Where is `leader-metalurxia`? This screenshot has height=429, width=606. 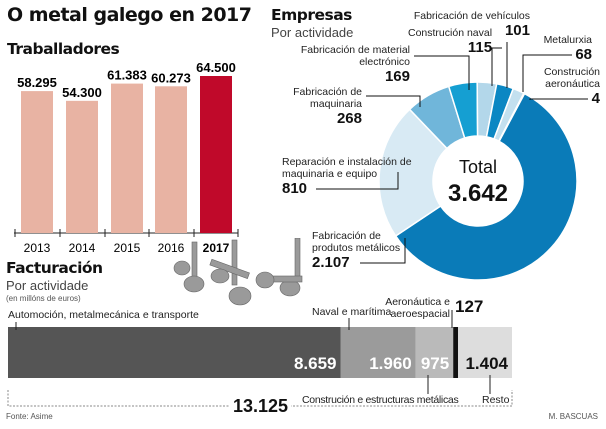
leader-metalurxia is located at coordinates (547, 73).